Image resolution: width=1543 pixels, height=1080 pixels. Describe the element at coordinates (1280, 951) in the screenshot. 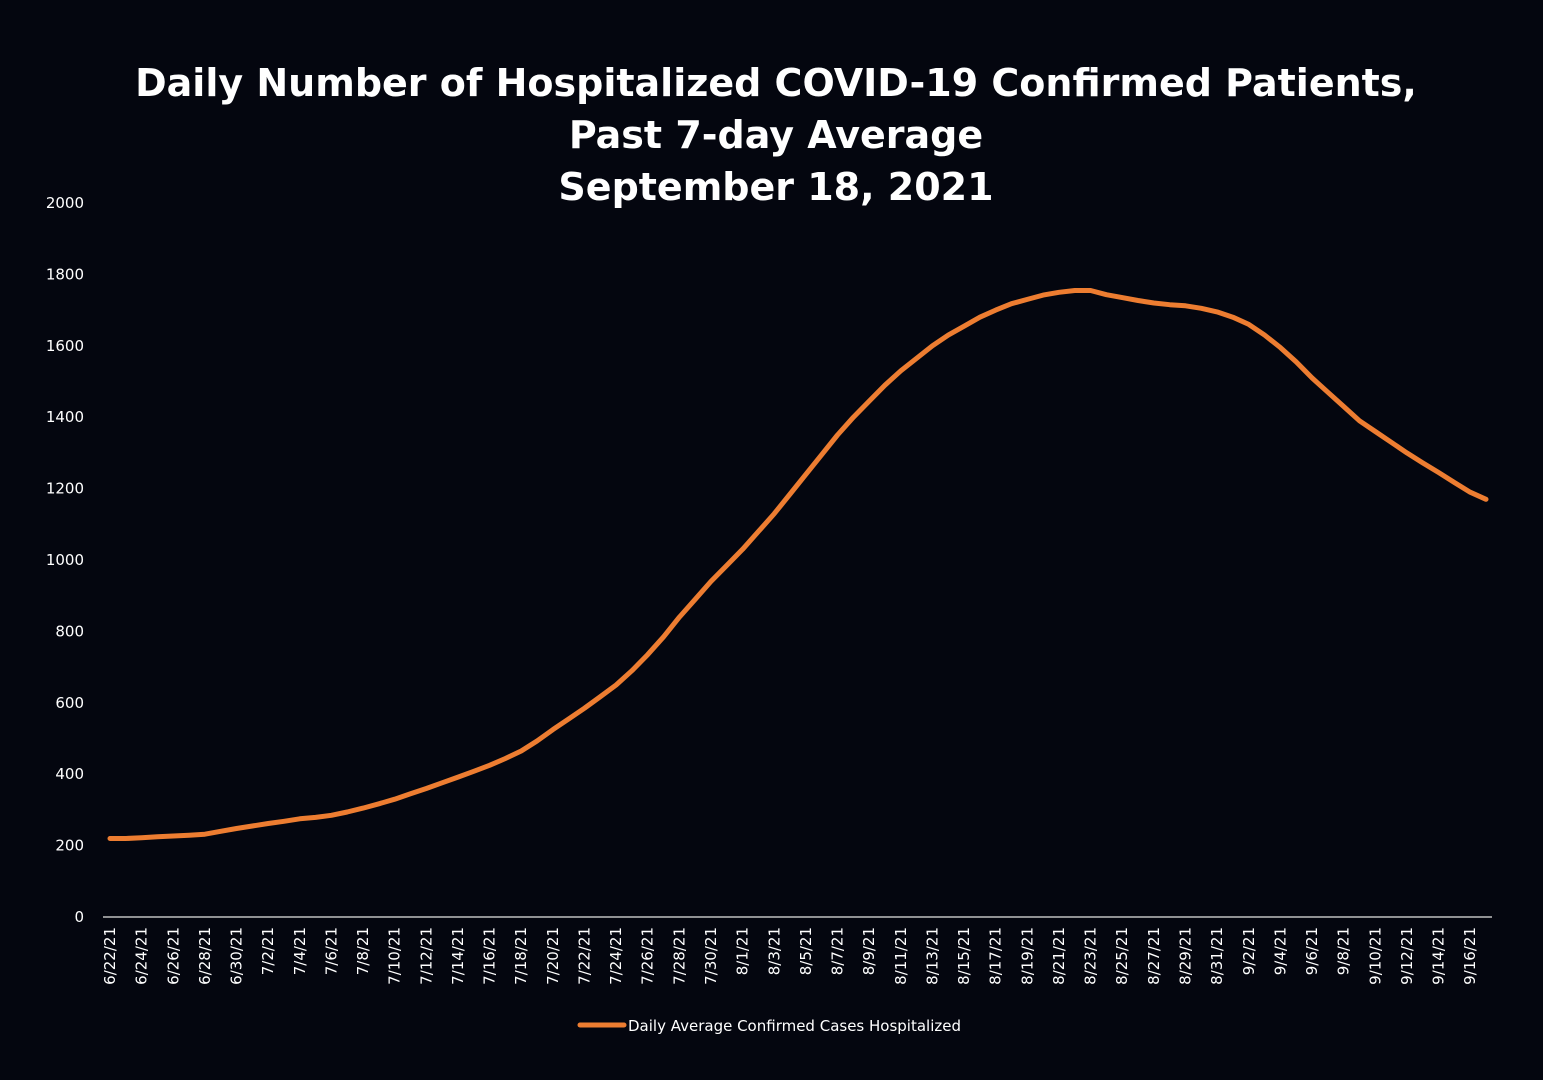

I see `x-tick-label: 9/4/21` at that location.